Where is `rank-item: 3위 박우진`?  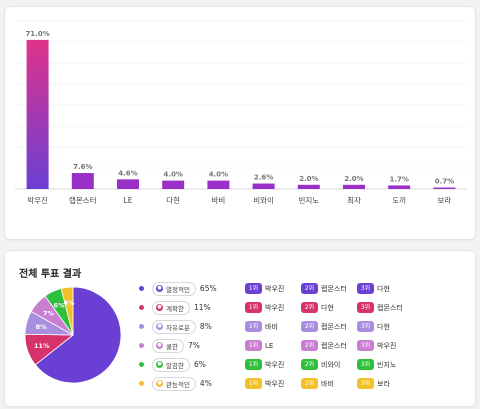 rank-item: 3위 박우진 is located at coordinates (385, 345).